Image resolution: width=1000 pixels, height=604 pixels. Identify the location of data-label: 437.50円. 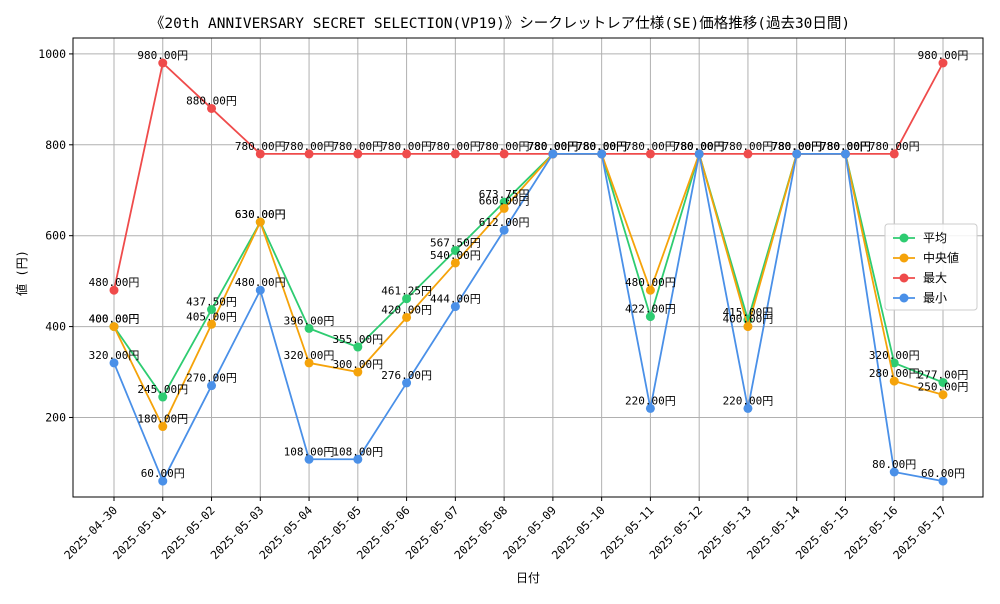
(211, 302).